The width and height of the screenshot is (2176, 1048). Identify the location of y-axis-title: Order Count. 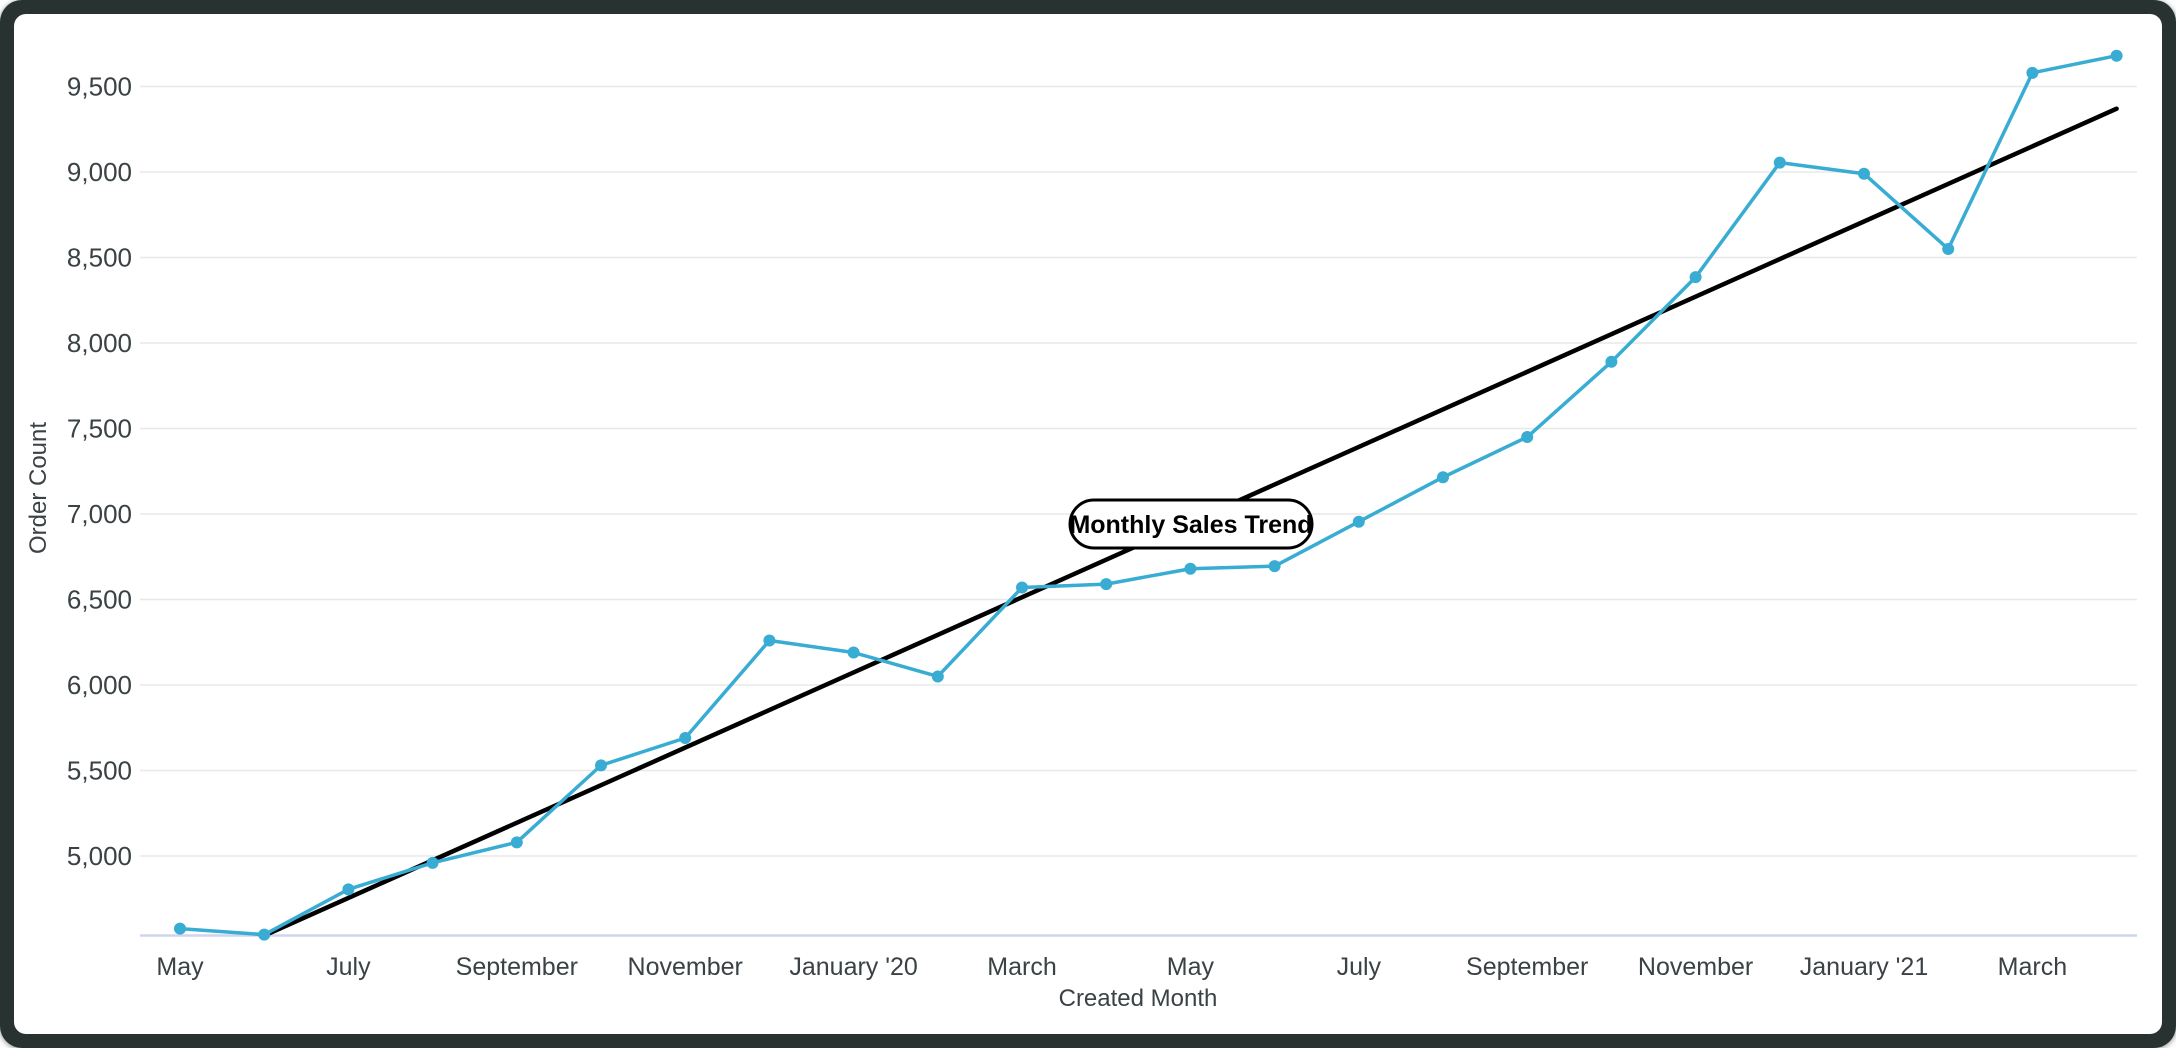
(38, 488).